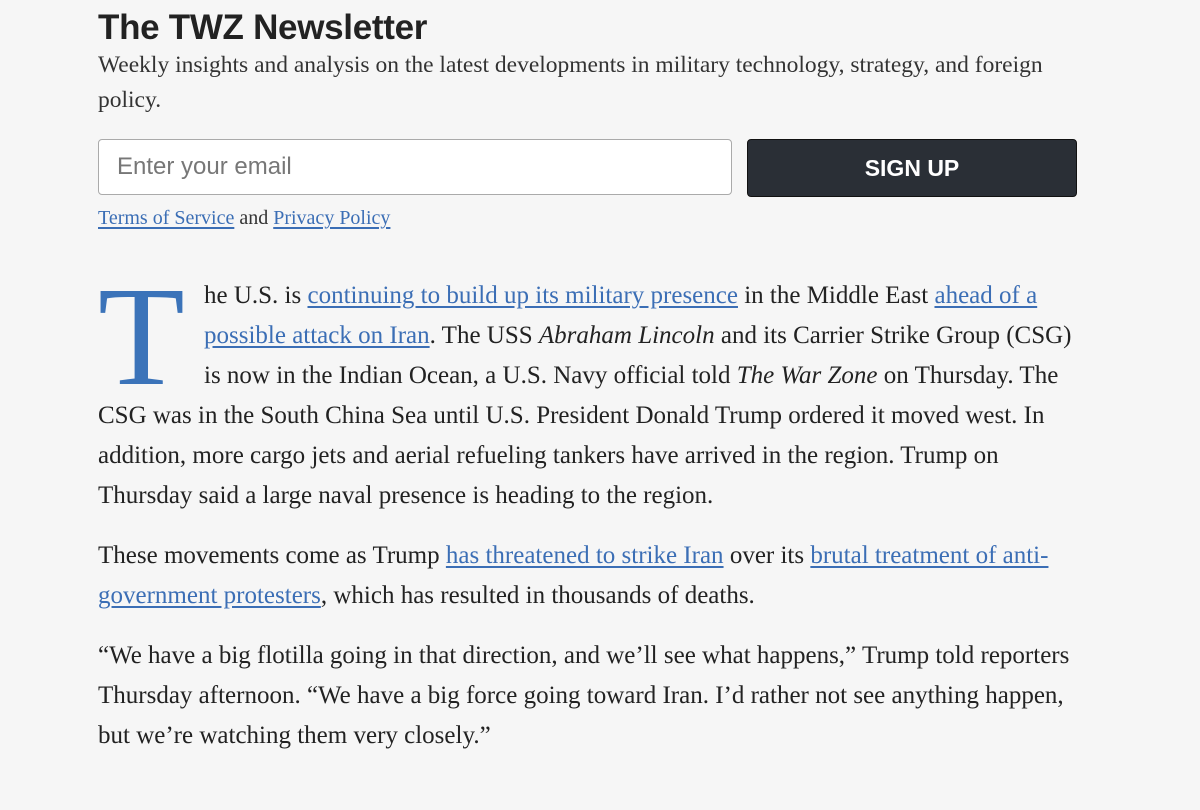 The image size is (1200, 810). Describe the element at coordinates (767, 555) in the screenshot. I see `body-text: over its` at that location.